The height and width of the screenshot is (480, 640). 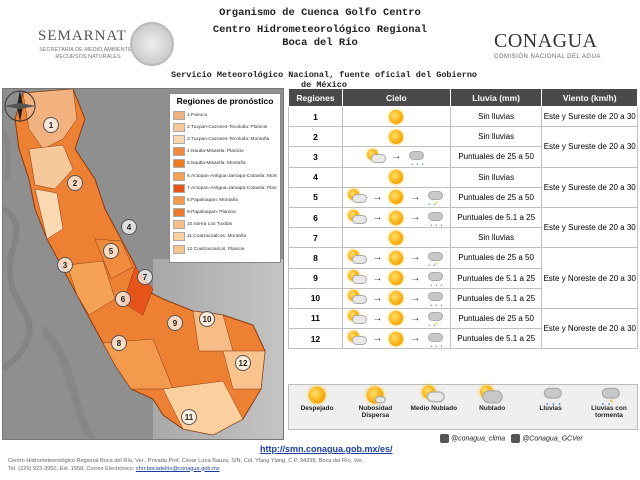 I want to click on social-account-clima: @conagua_clima, so click(x=472, y=438).